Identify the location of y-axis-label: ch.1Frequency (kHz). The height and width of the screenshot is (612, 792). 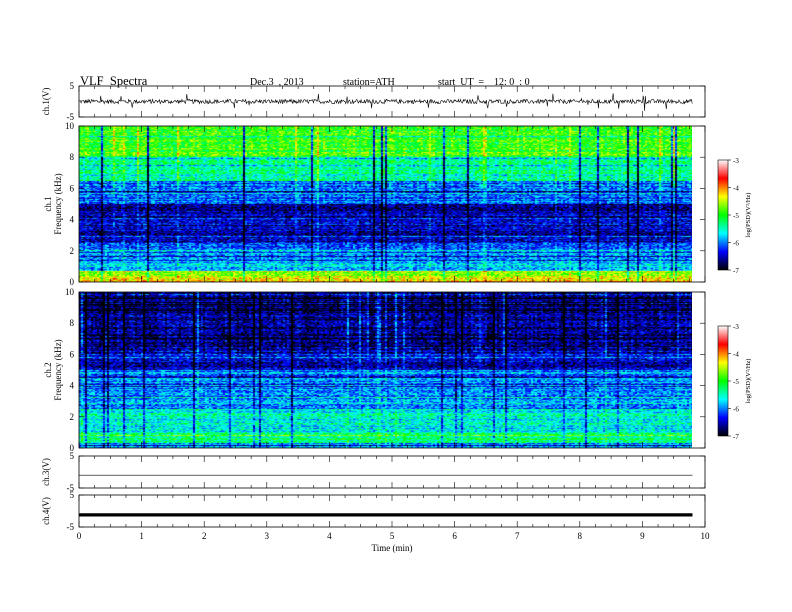
(53, 203).